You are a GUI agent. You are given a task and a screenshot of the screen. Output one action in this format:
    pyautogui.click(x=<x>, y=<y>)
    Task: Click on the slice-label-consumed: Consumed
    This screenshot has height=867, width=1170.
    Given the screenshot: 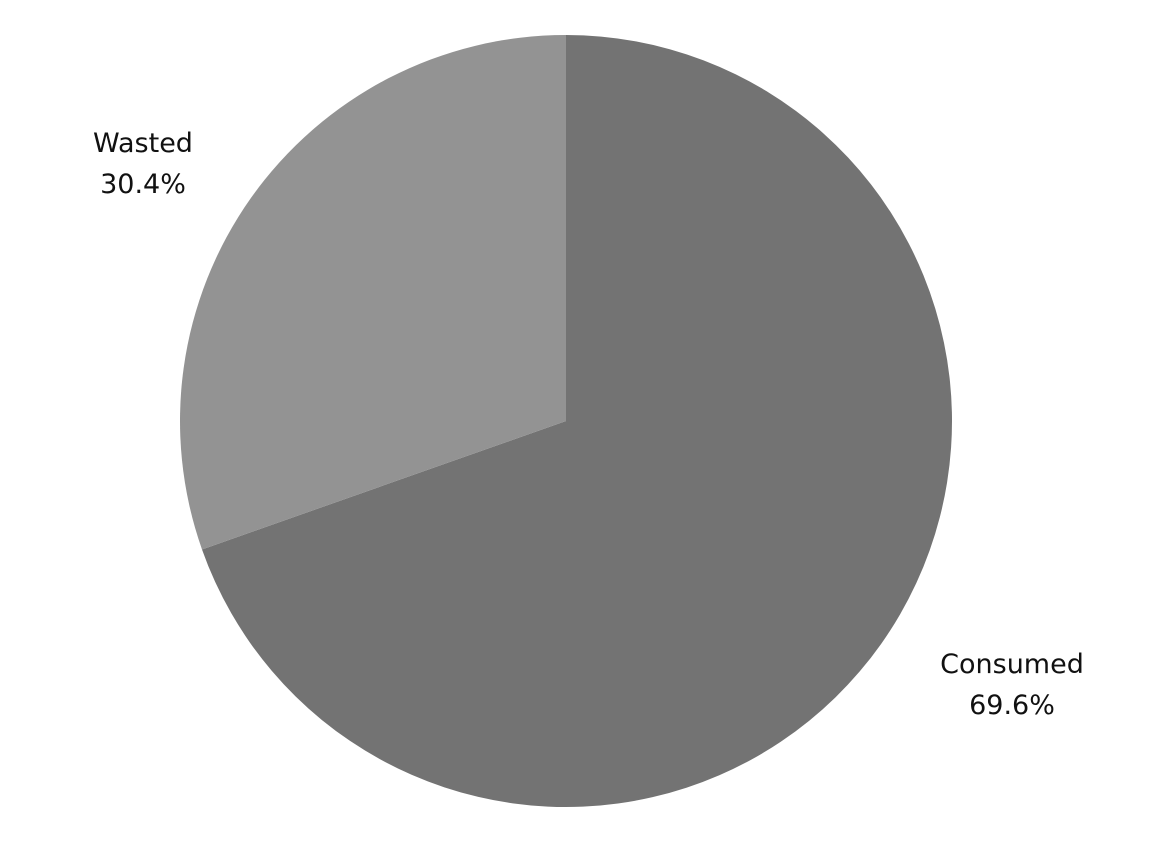 What is the action you would take?
    pyautogui.click(x=1012, y=664)
    